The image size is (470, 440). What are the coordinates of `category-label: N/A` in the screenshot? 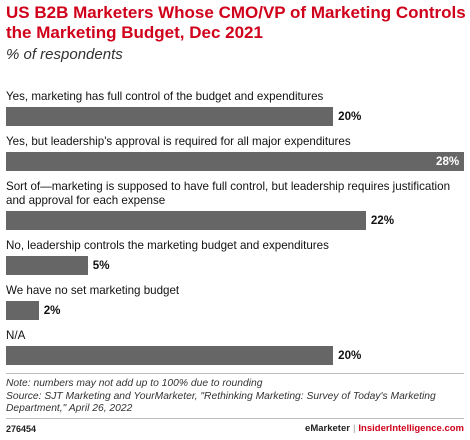 It's located at (16, 335).